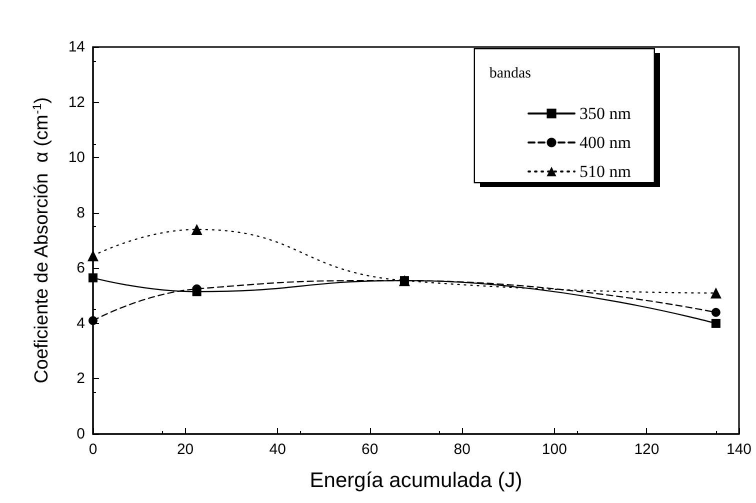 This screenshot has width=756, height=503. What do you see at coordinates (277, 449) in the screenshot?
I see `x-tick-label: 40` at bounding box center [277, 449].